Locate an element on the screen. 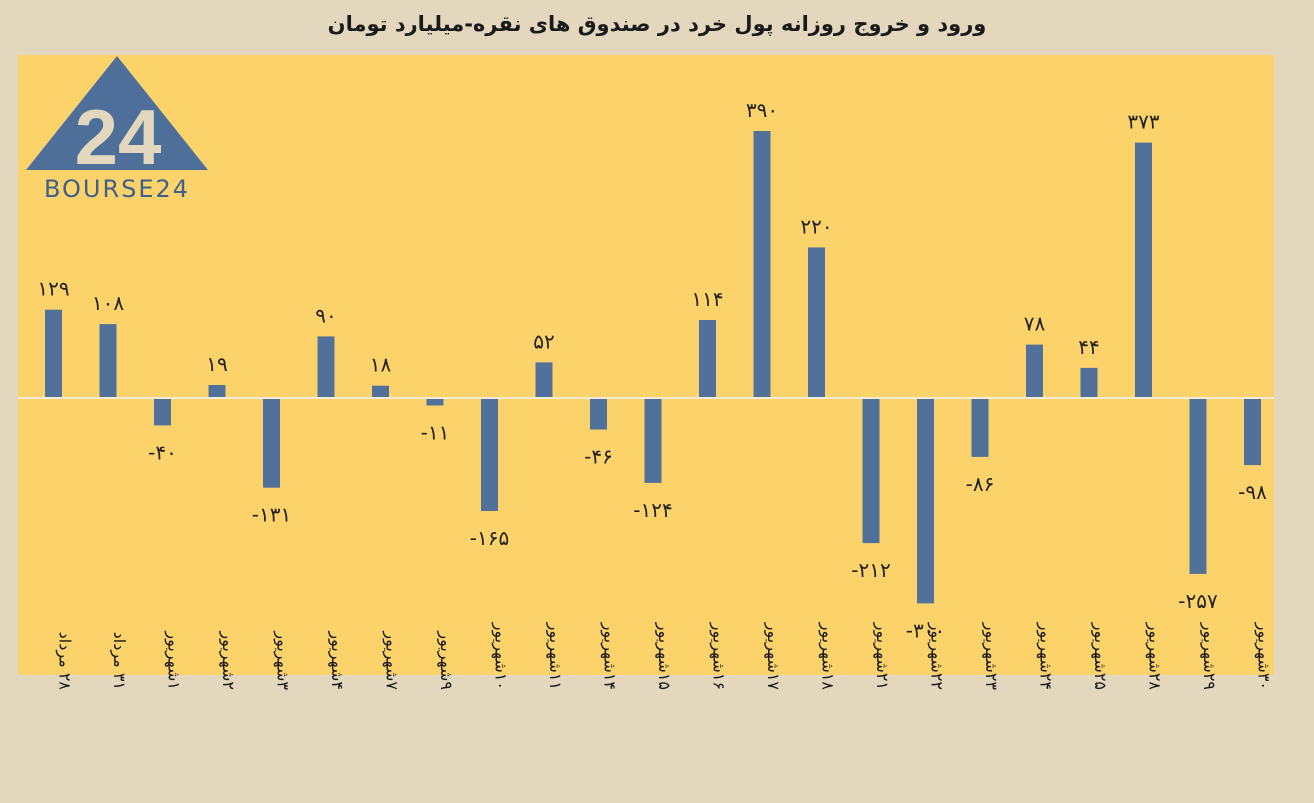 The height and width of the screenshot is (803, 1314). category-label-1: ۳۱ مرداد is located at coordinates (119, 661).